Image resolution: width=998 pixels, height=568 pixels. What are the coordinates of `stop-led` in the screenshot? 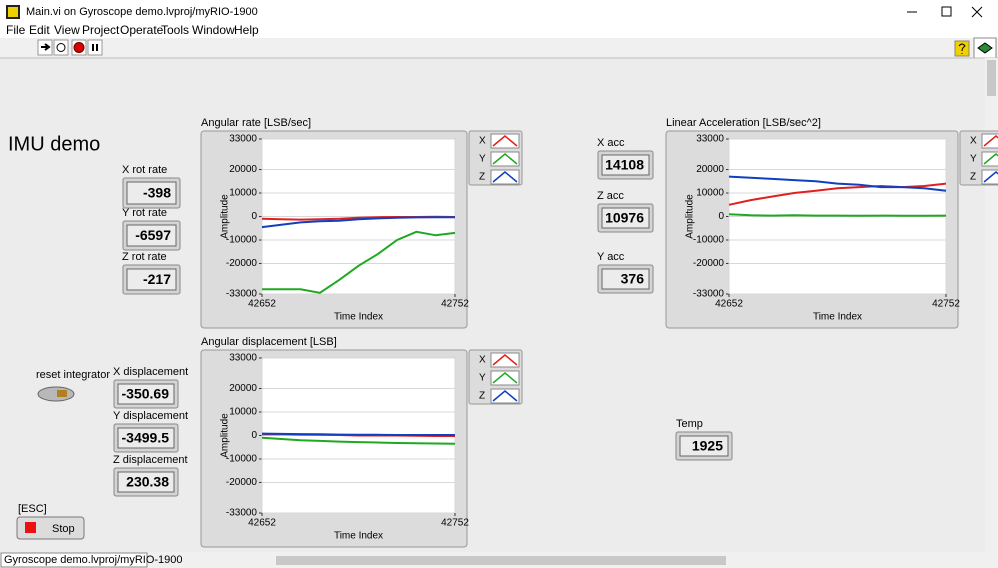 It's located at (30, 527).